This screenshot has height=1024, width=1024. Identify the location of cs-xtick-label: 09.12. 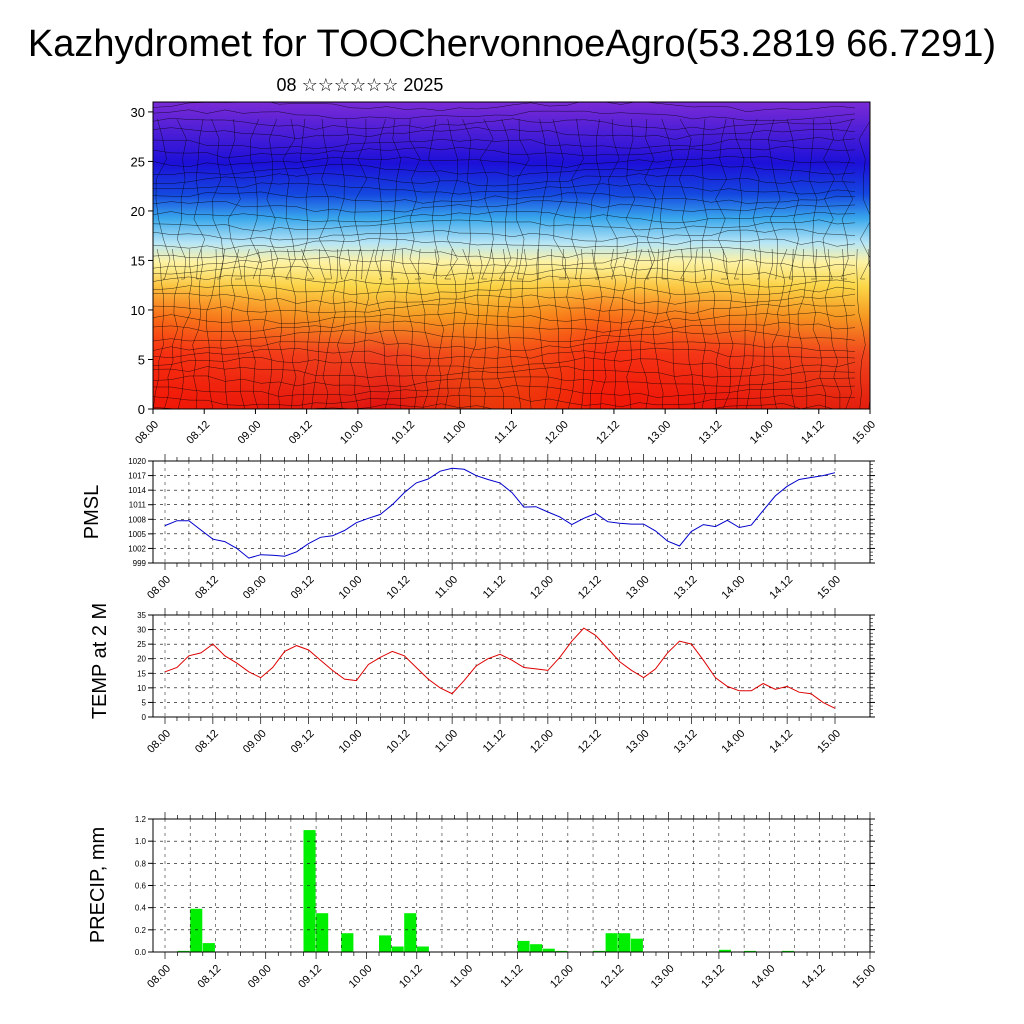
(301, 433).